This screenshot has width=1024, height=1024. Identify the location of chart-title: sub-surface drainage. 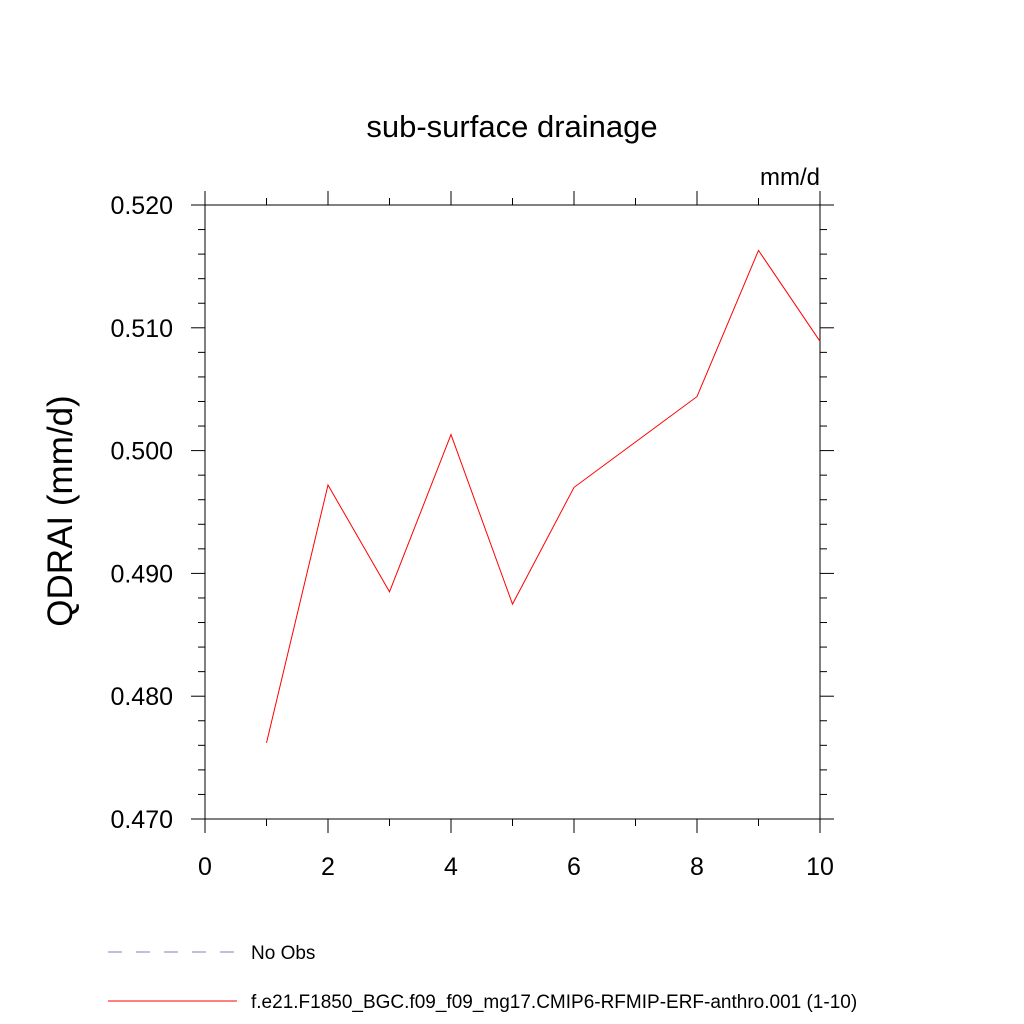
(511, 126).